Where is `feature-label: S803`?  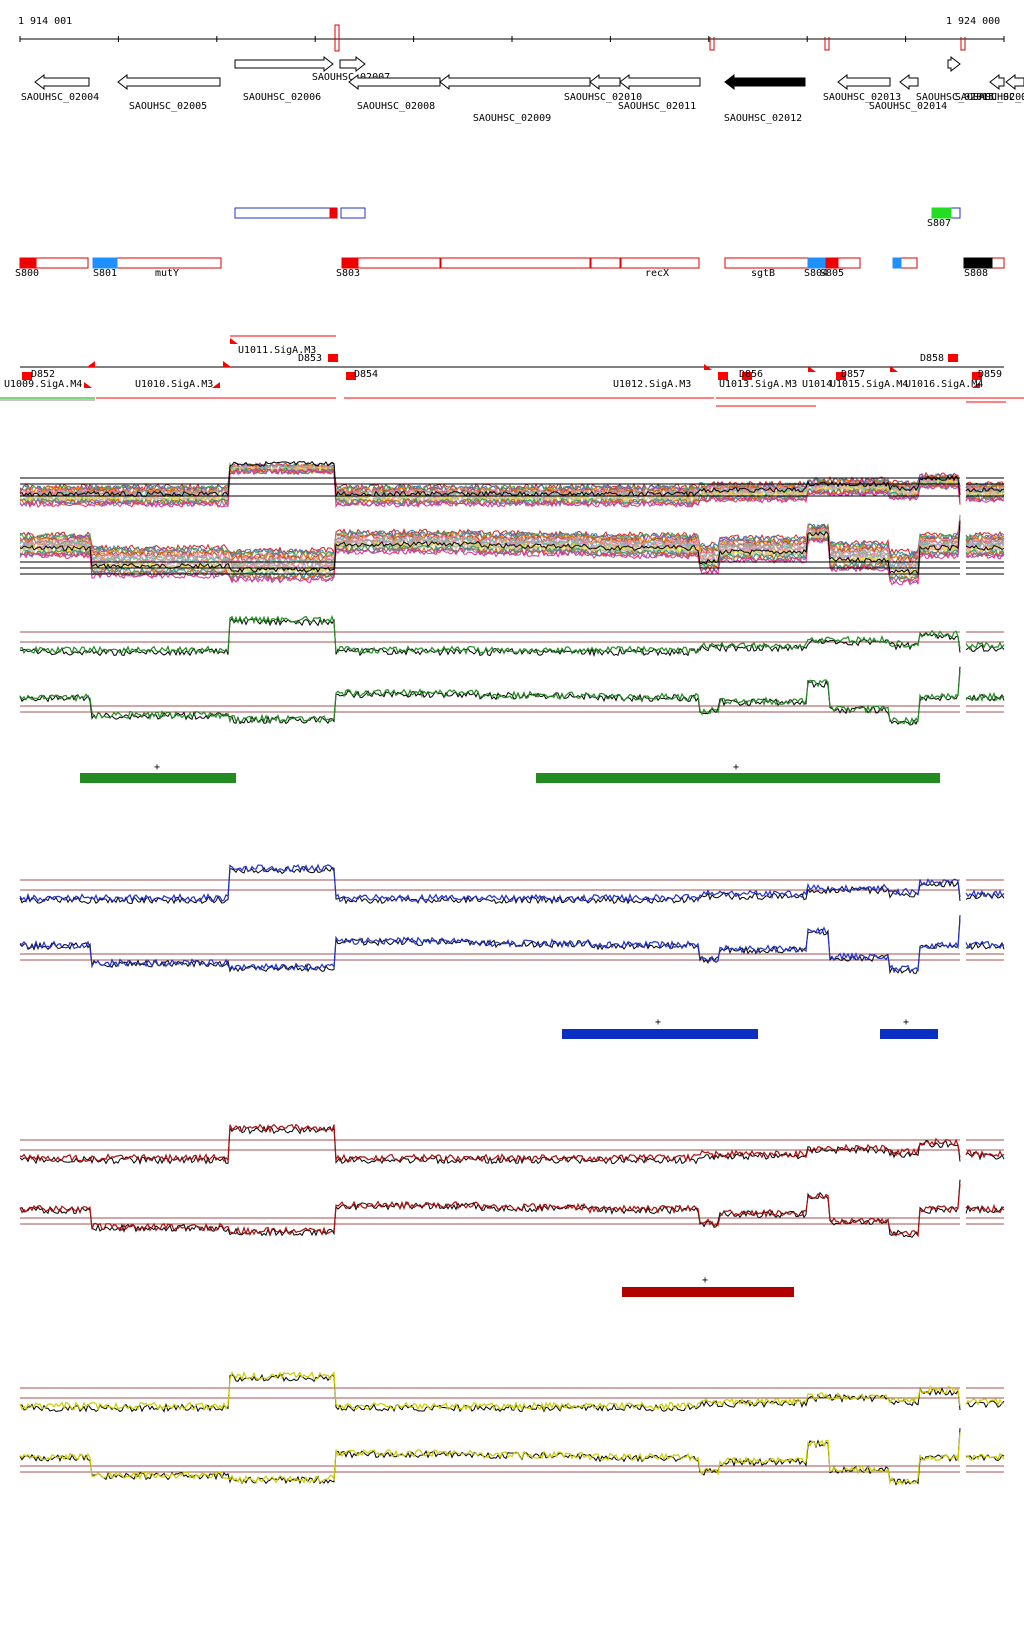
feature-label: S803 is located at coordinates (348, 273).